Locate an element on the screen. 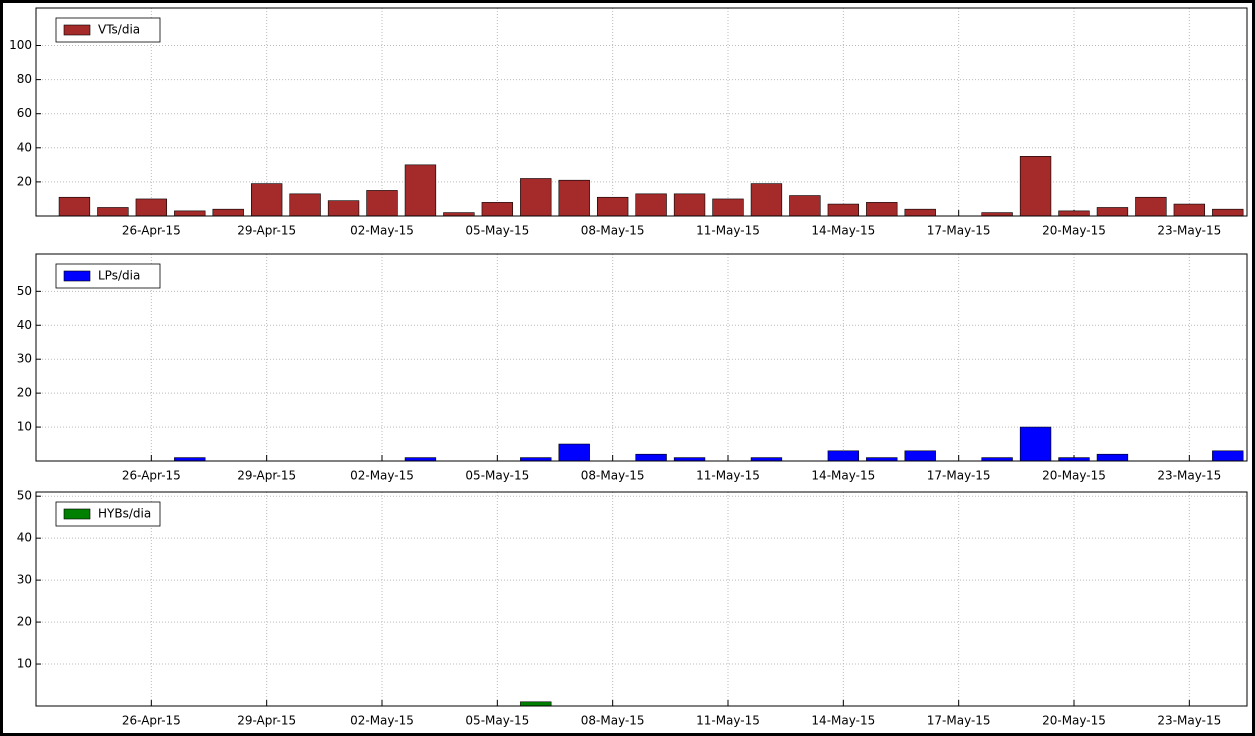  legend-box is located at coordinates (108, 514).